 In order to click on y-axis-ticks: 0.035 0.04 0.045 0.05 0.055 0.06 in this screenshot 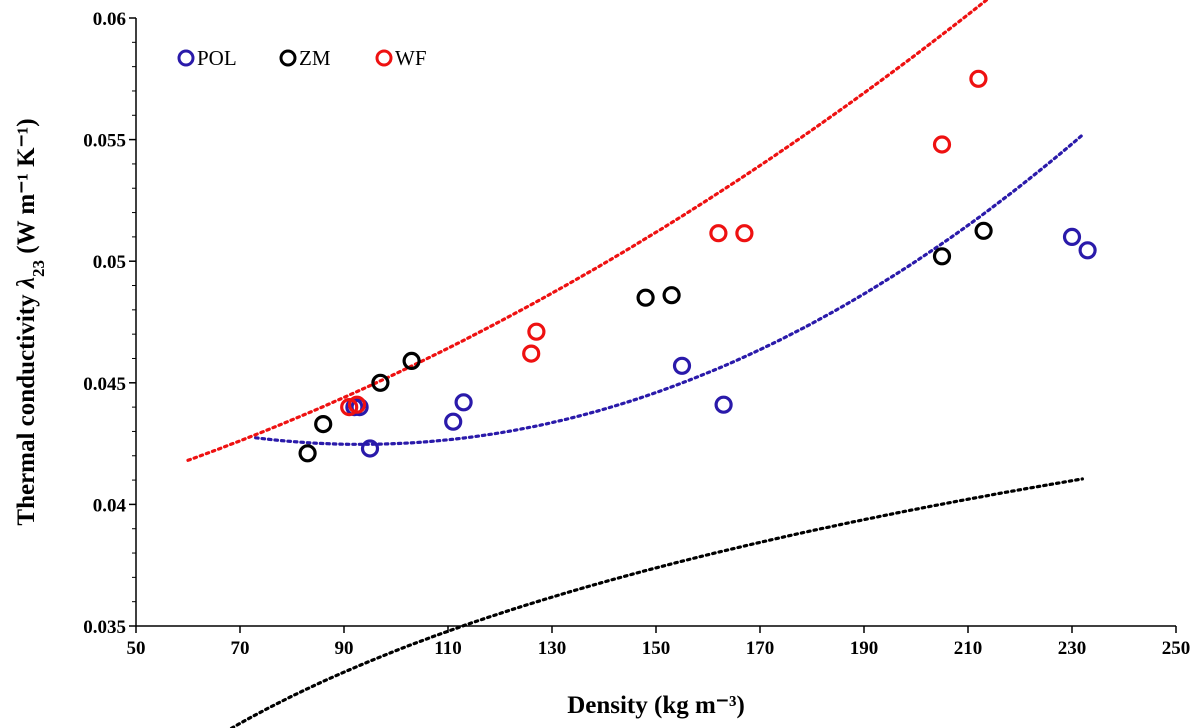, I will do `click(109, 323)`.